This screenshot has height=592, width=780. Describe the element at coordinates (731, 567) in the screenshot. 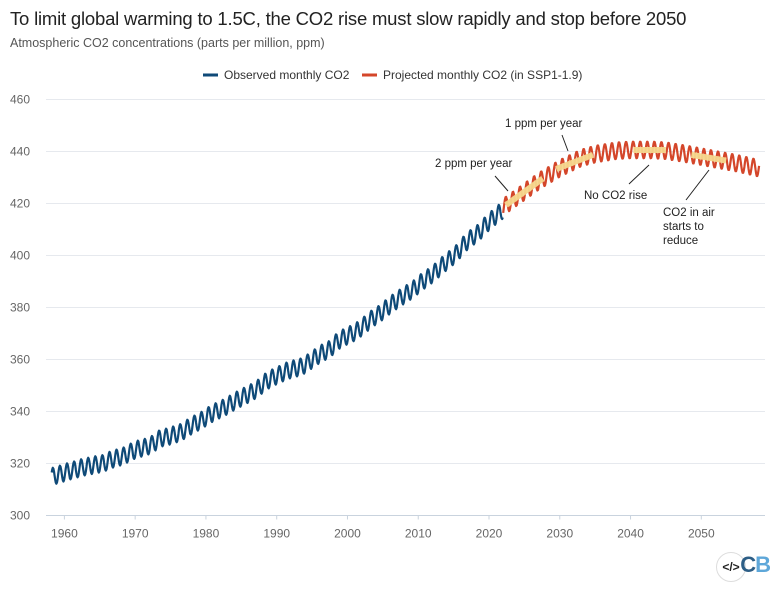

I see `code-icon: </>` at that location.